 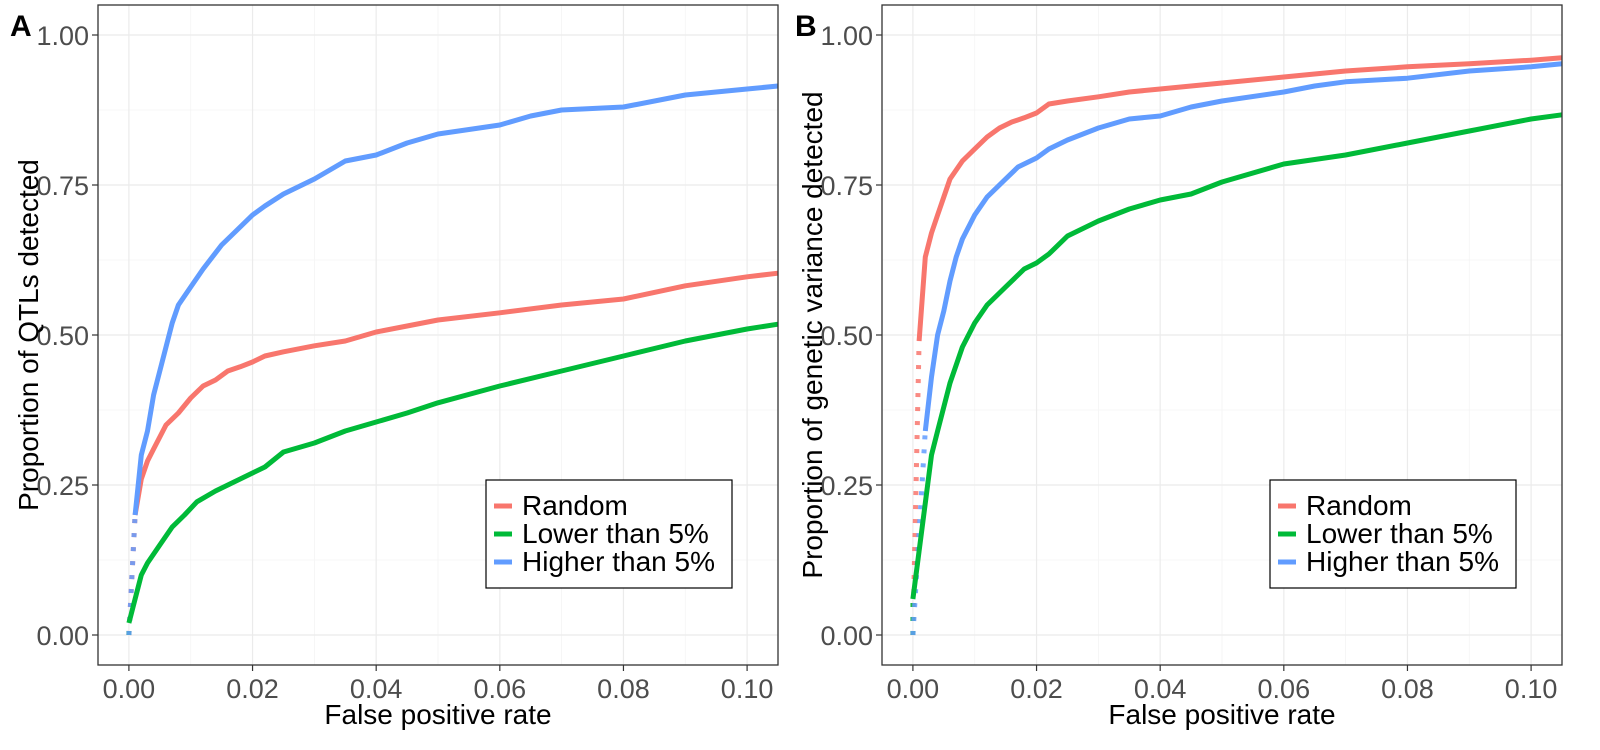 I want to click on y-axis-title-b: Proportion of genetic variance detected, so click(x=812, y=334).